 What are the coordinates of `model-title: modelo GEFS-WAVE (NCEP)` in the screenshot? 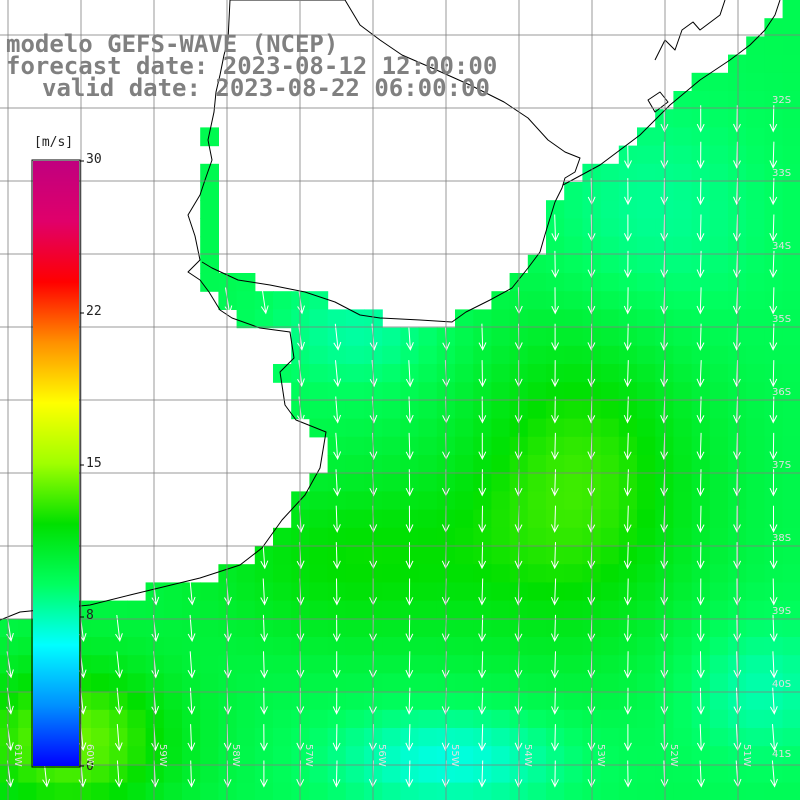 It's located at (172, 44).